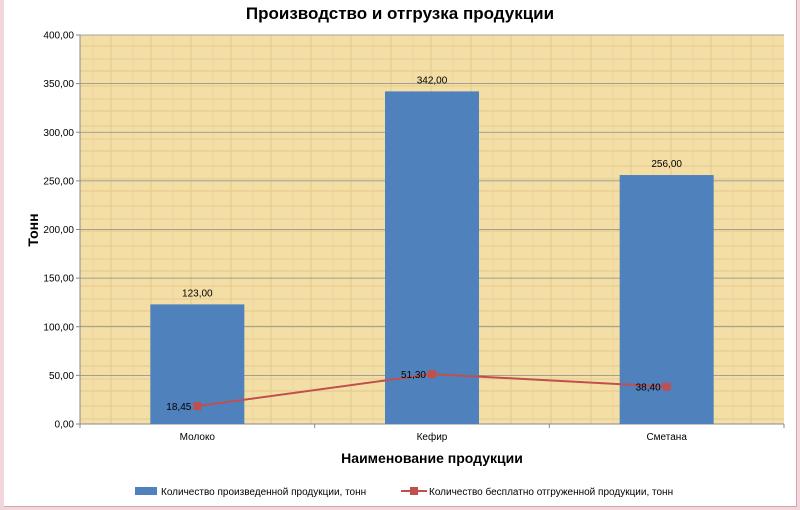  I want to click on x-axis-ticks: Молоко Кефир Сметана, so click(432, 433).